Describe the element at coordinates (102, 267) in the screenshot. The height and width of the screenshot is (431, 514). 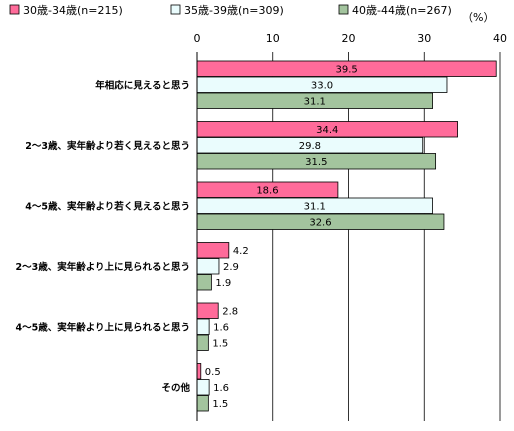
I see `category-label: 2～3歳、実年齢より上に見られると思う` at that location.